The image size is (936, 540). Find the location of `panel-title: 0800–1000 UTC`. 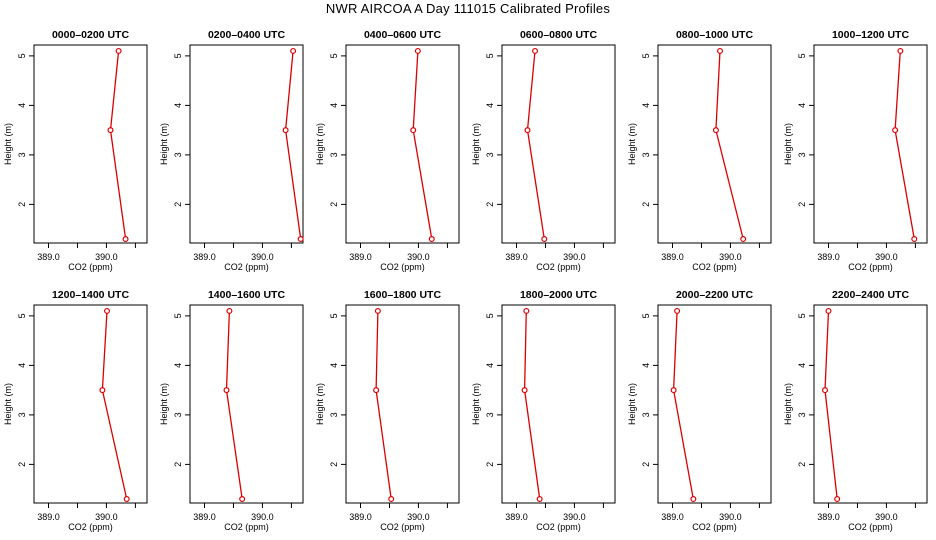

panel-title: 0800–1000 UTC is located at coordinates (714, 35).